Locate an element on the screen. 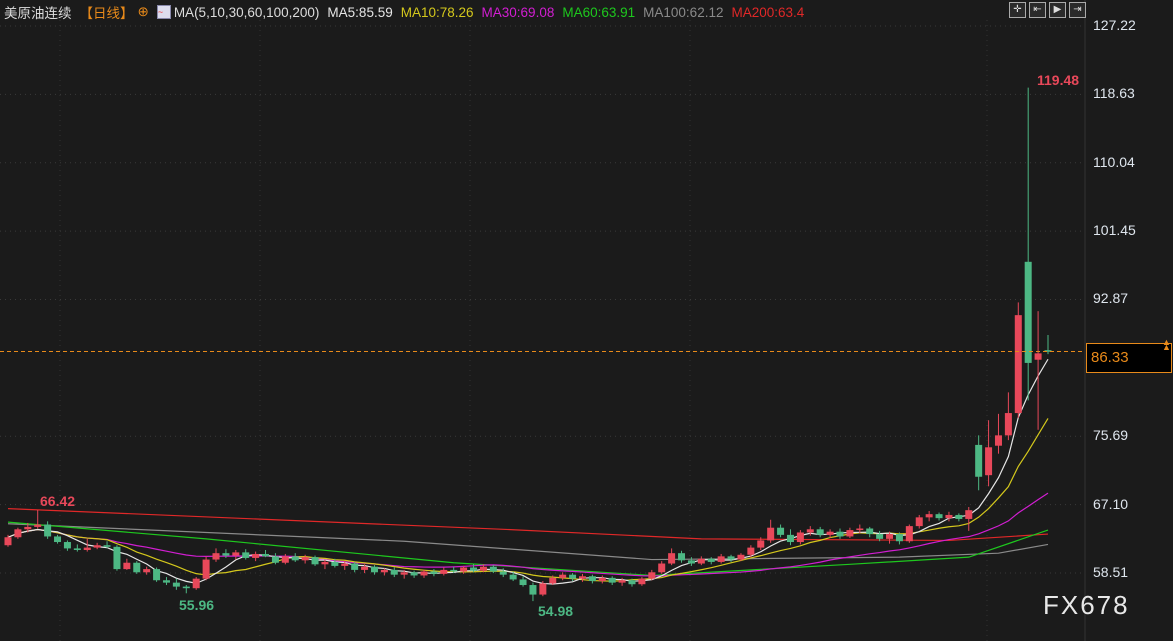 This screenshot has width=1173, height=641. period-selector: 【日线】 is located at coordinates (106, 13).